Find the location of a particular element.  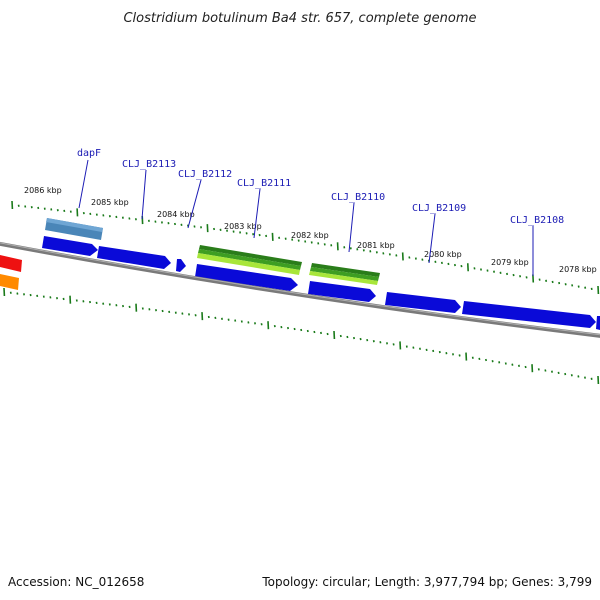

kbp-label: 2085 kbp is located at coordinates (110, 202).